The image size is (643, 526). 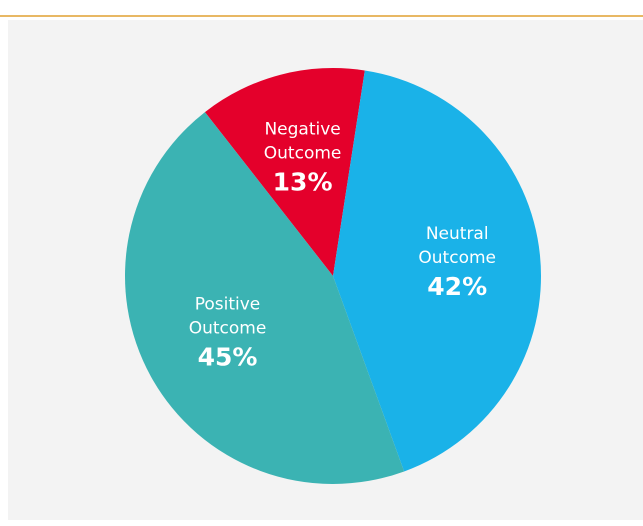 I want to click on slice-value-label: 45%, so click(x=228, y=356).